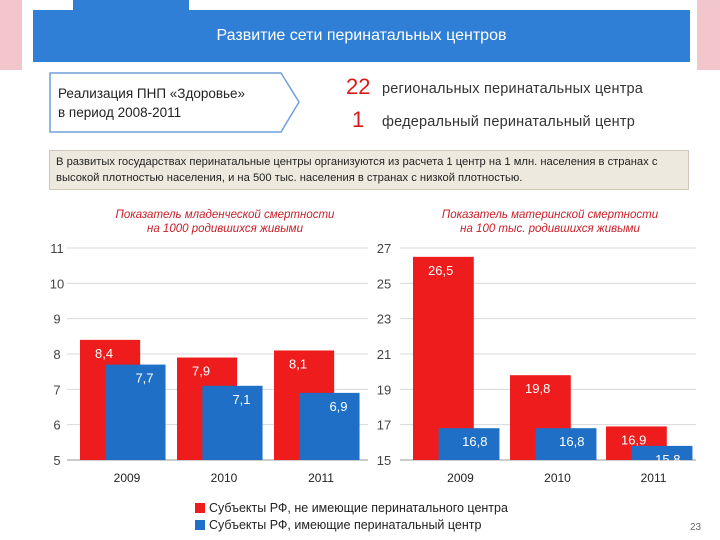 Image resolution: width=720 pixels, height=540 pixels. Describe the element at coordinates (135, 412) in the screenshot. I see `infant-bar-blue-2009` at that location.